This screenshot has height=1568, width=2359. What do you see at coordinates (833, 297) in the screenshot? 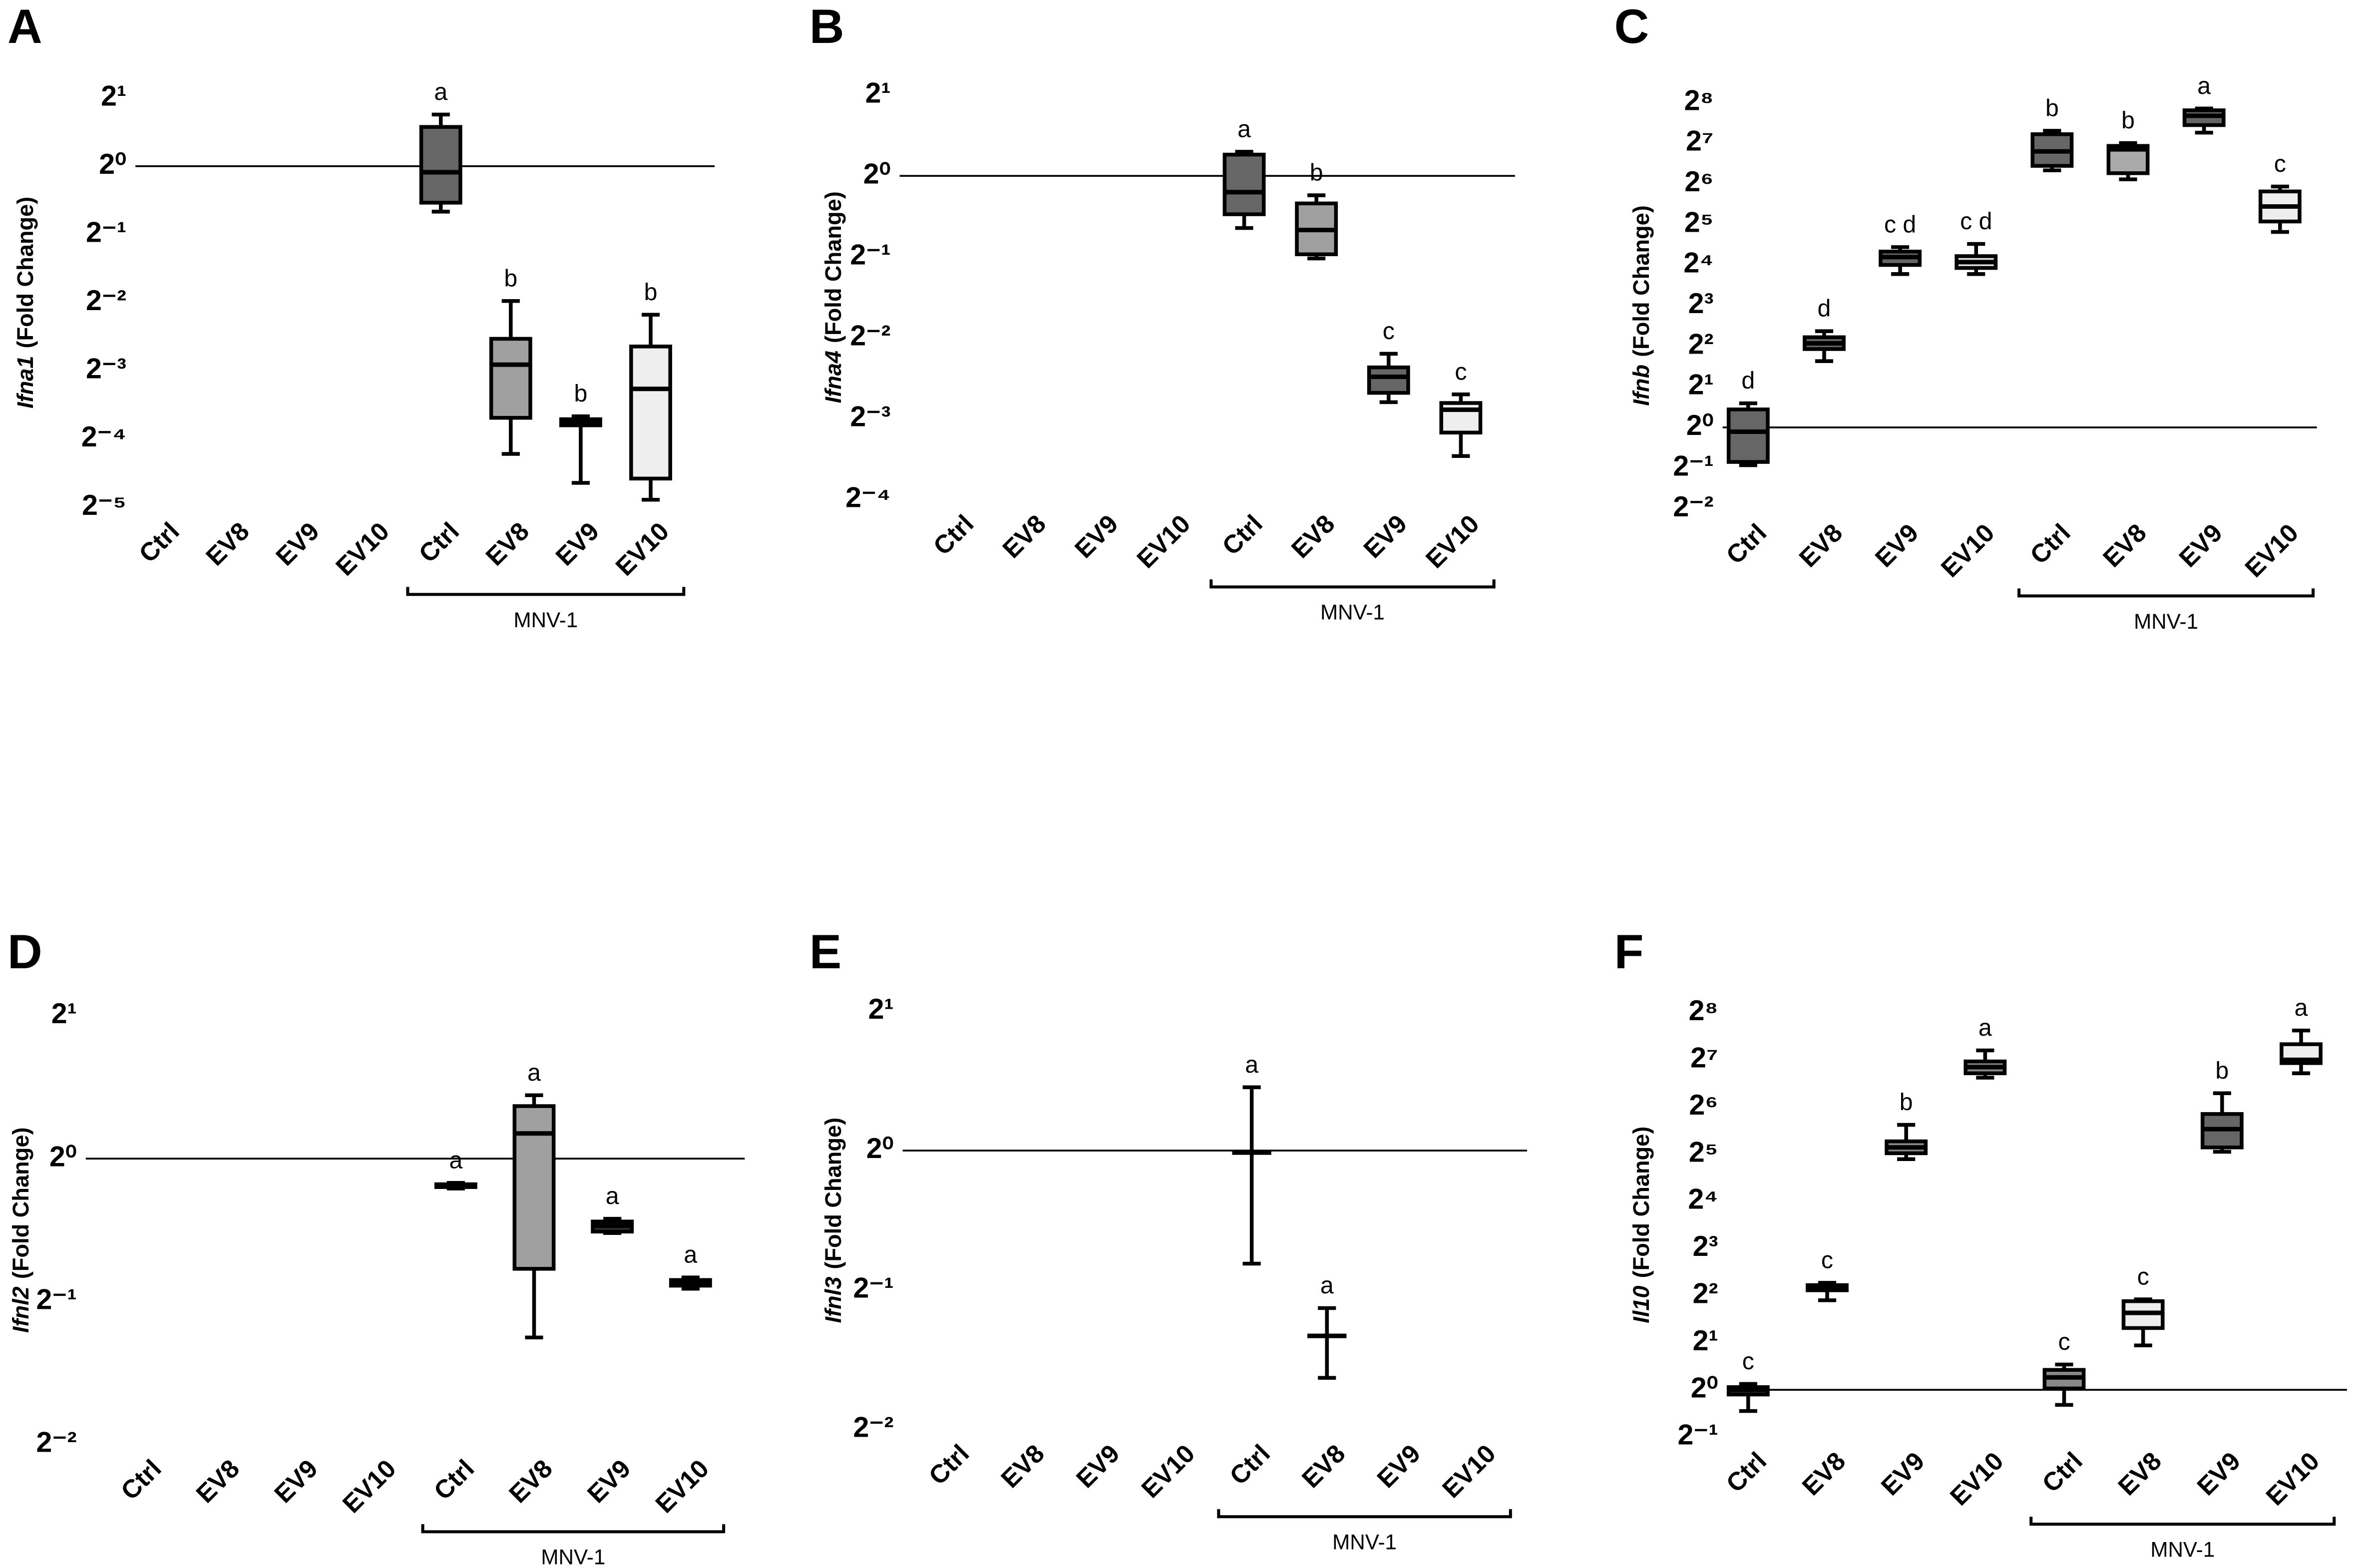
I see `y-axis-label: Ifna4 (Fold Change)` at bounding box center [833, 297].